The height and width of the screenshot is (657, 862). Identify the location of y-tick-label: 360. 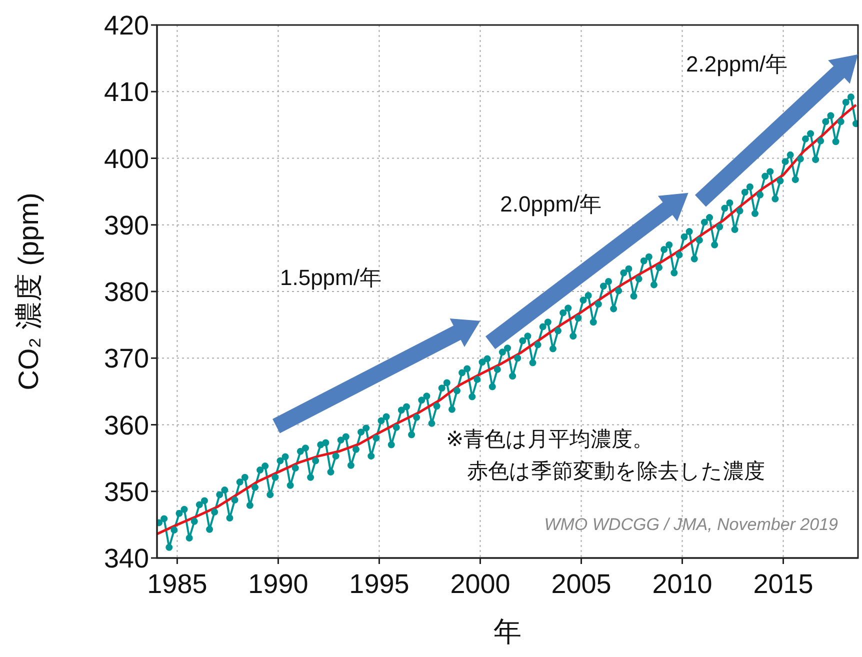
(126, 425).